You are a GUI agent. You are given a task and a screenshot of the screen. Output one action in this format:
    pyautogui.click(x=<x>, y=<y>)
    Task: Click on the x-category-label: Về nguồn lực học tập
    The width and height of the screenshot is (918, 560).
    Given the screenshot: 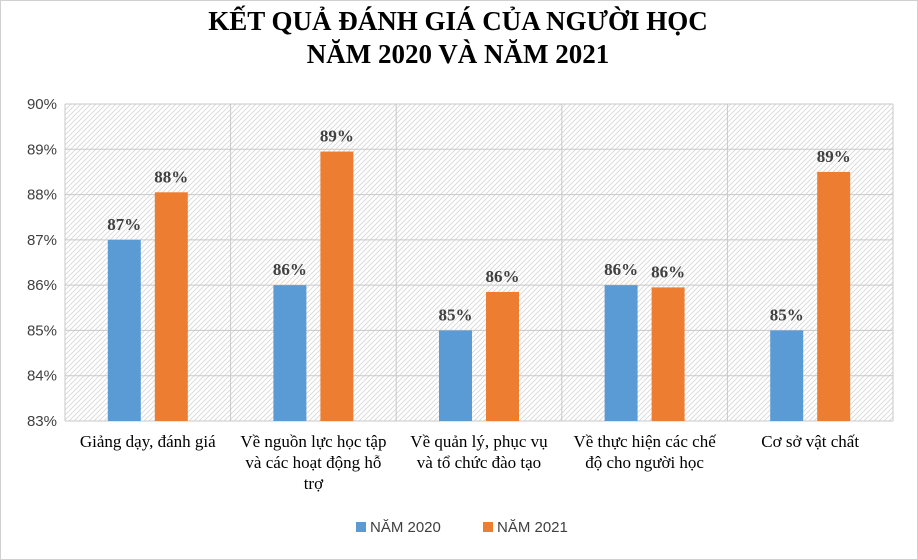 What is the action you would take?
    pyautogui.click(x=313, y=441)
    